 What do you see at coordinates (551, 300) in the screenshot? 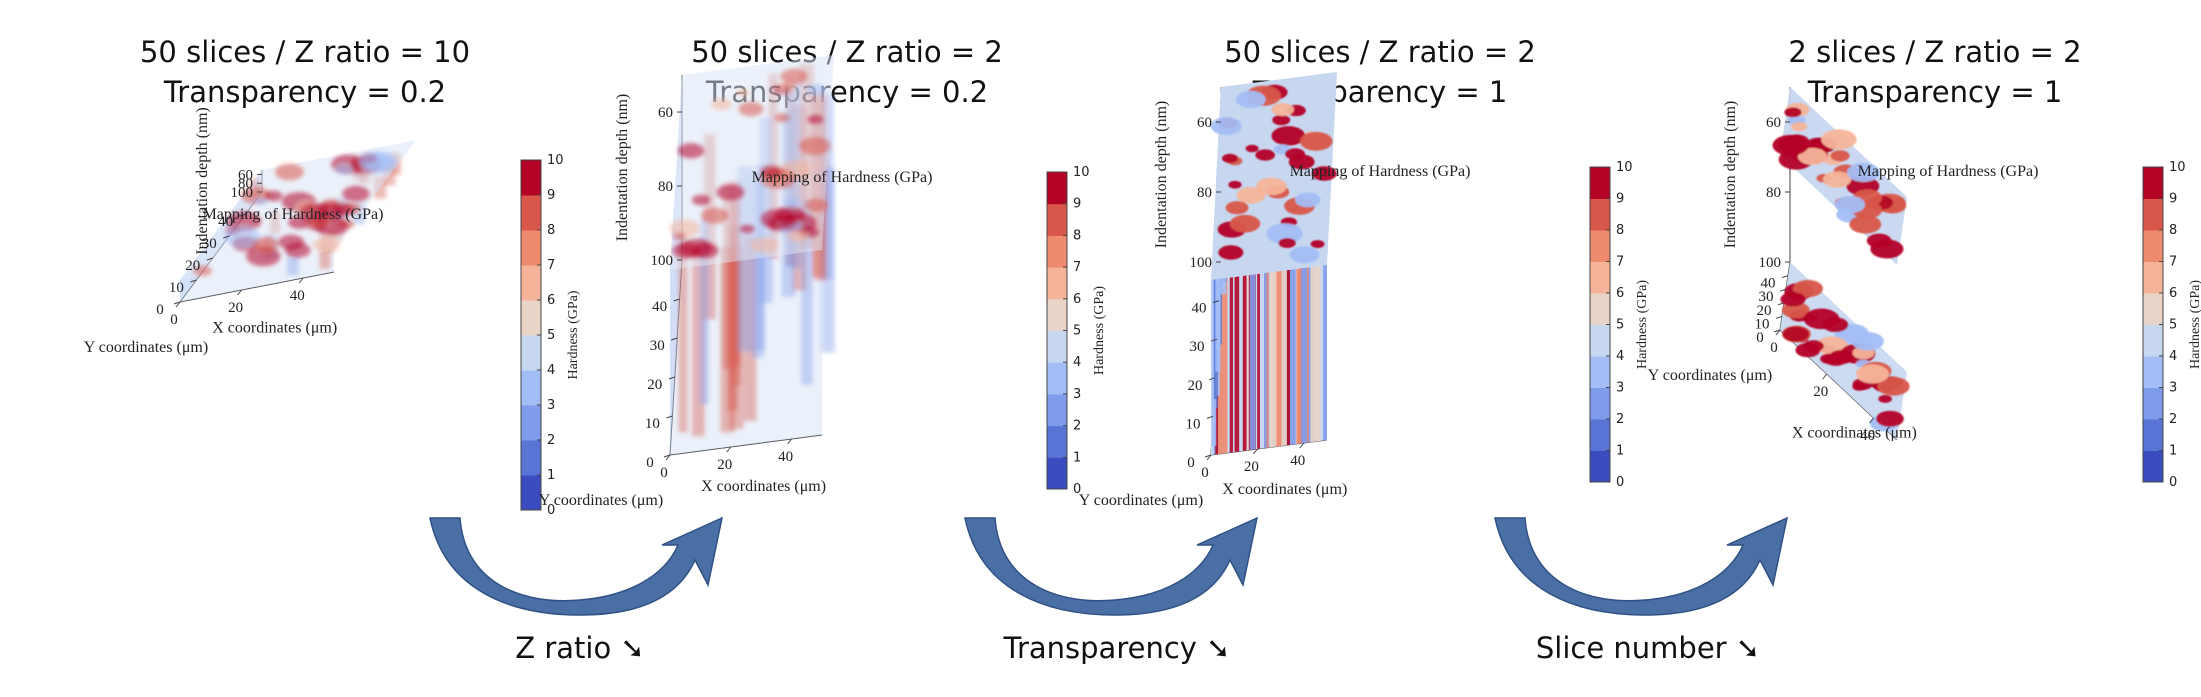
I see `colorbar-tick-label: 6` at bounding box center [551, 300].